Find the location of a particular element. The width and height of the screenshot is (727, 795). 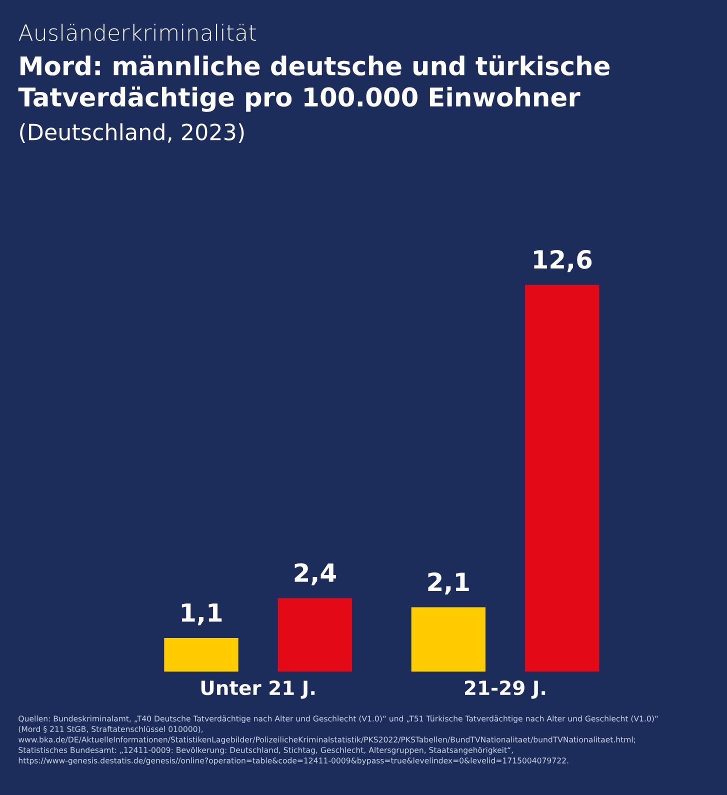

data-label: 2,4 is located at coordinates (315, 574).